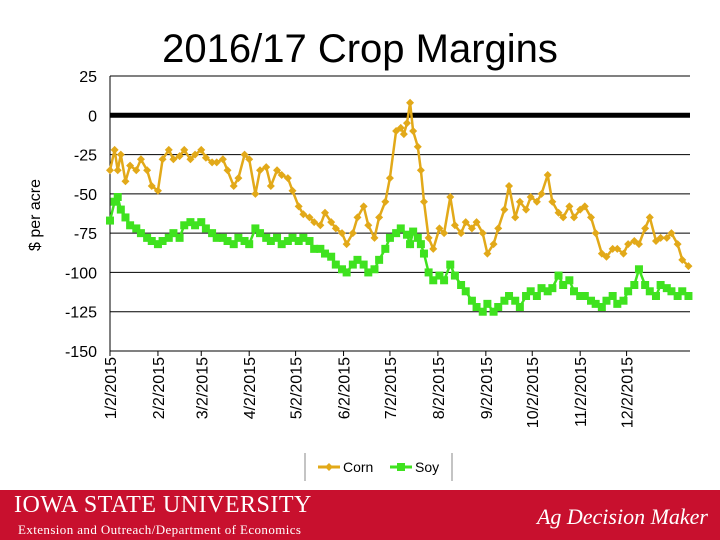  What do you see at coordinates (360, 49) in the screenshot?
I see `chart-title: 2016/17 Crop Margins` at bounding box center [360, 49].